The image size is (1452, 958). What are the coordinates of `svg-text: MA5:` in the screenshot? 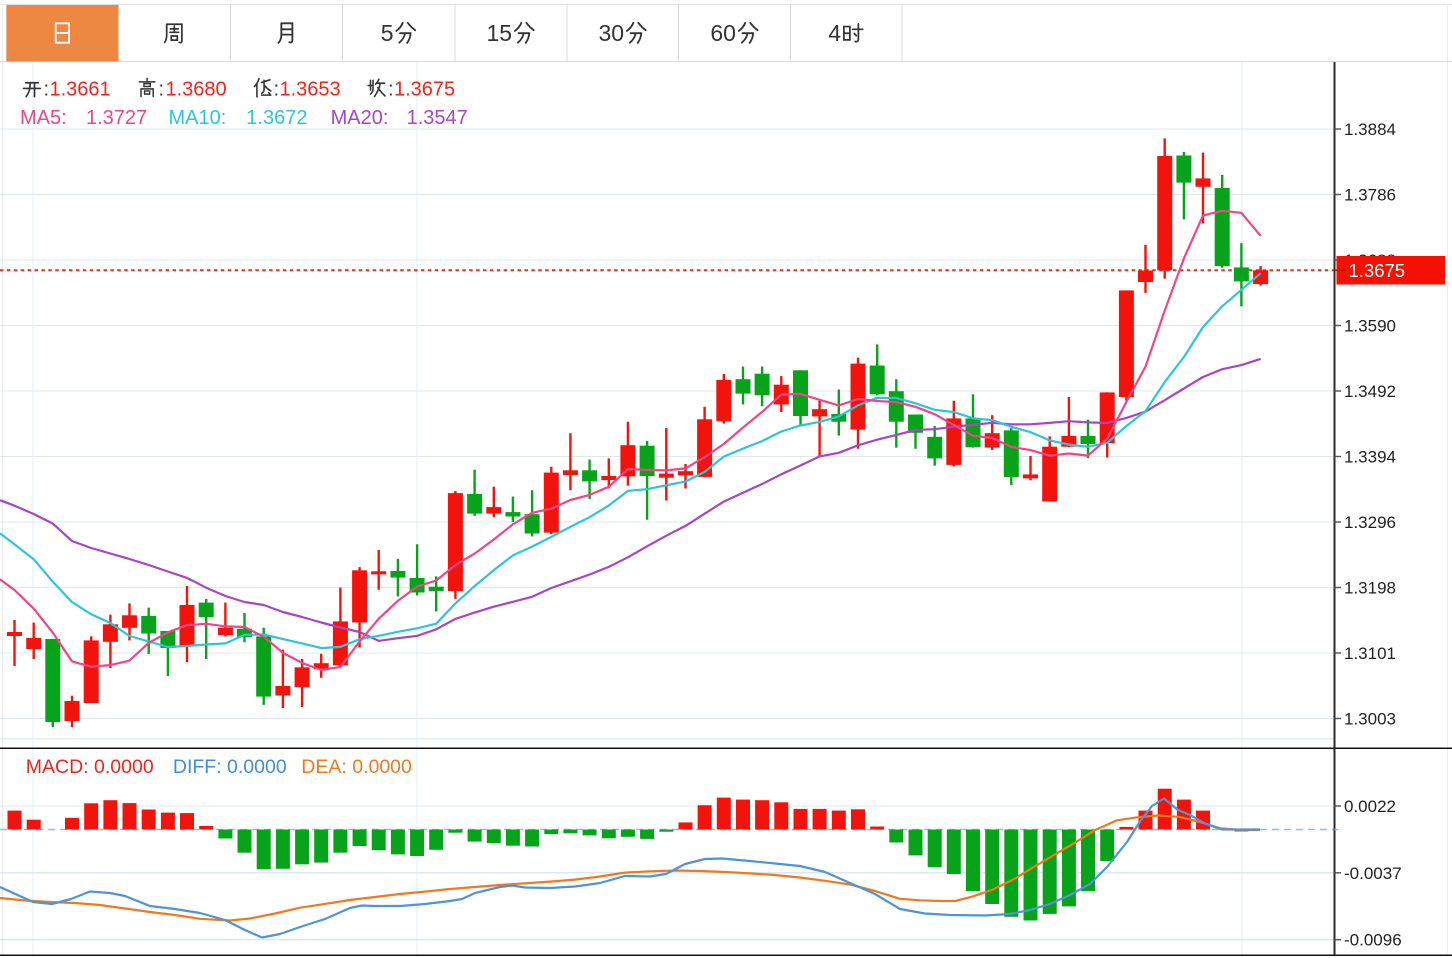 It's located at (43, 118).